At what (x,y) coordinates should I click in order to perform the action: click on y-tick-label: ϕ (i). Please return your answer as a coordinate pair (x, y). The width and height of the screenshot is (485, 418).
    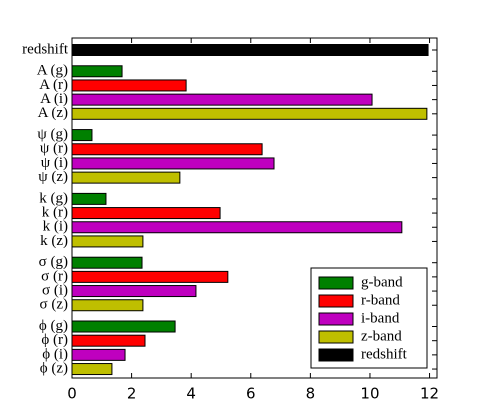
    Looking at the image, I should click on (55, 354).